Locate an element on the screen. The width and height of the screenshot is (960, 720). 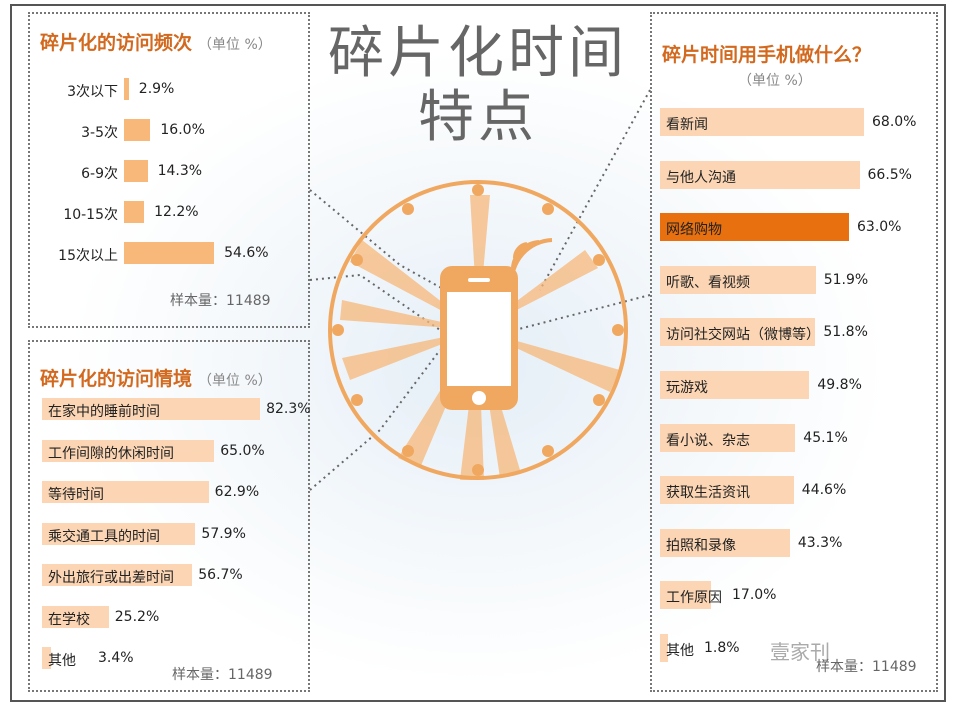
context-title: 碎片化的访问情境 （单位 %） is located at coordinates (156, 377).